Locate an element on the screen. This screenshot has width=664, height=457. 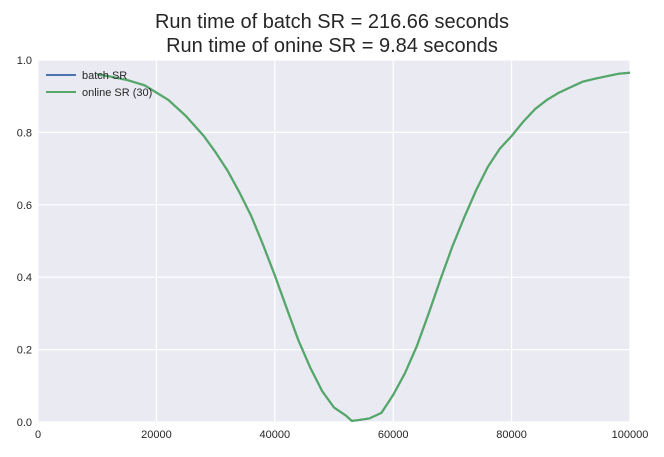
x-tick-label: 20000 is located at coordinates (156, 435).